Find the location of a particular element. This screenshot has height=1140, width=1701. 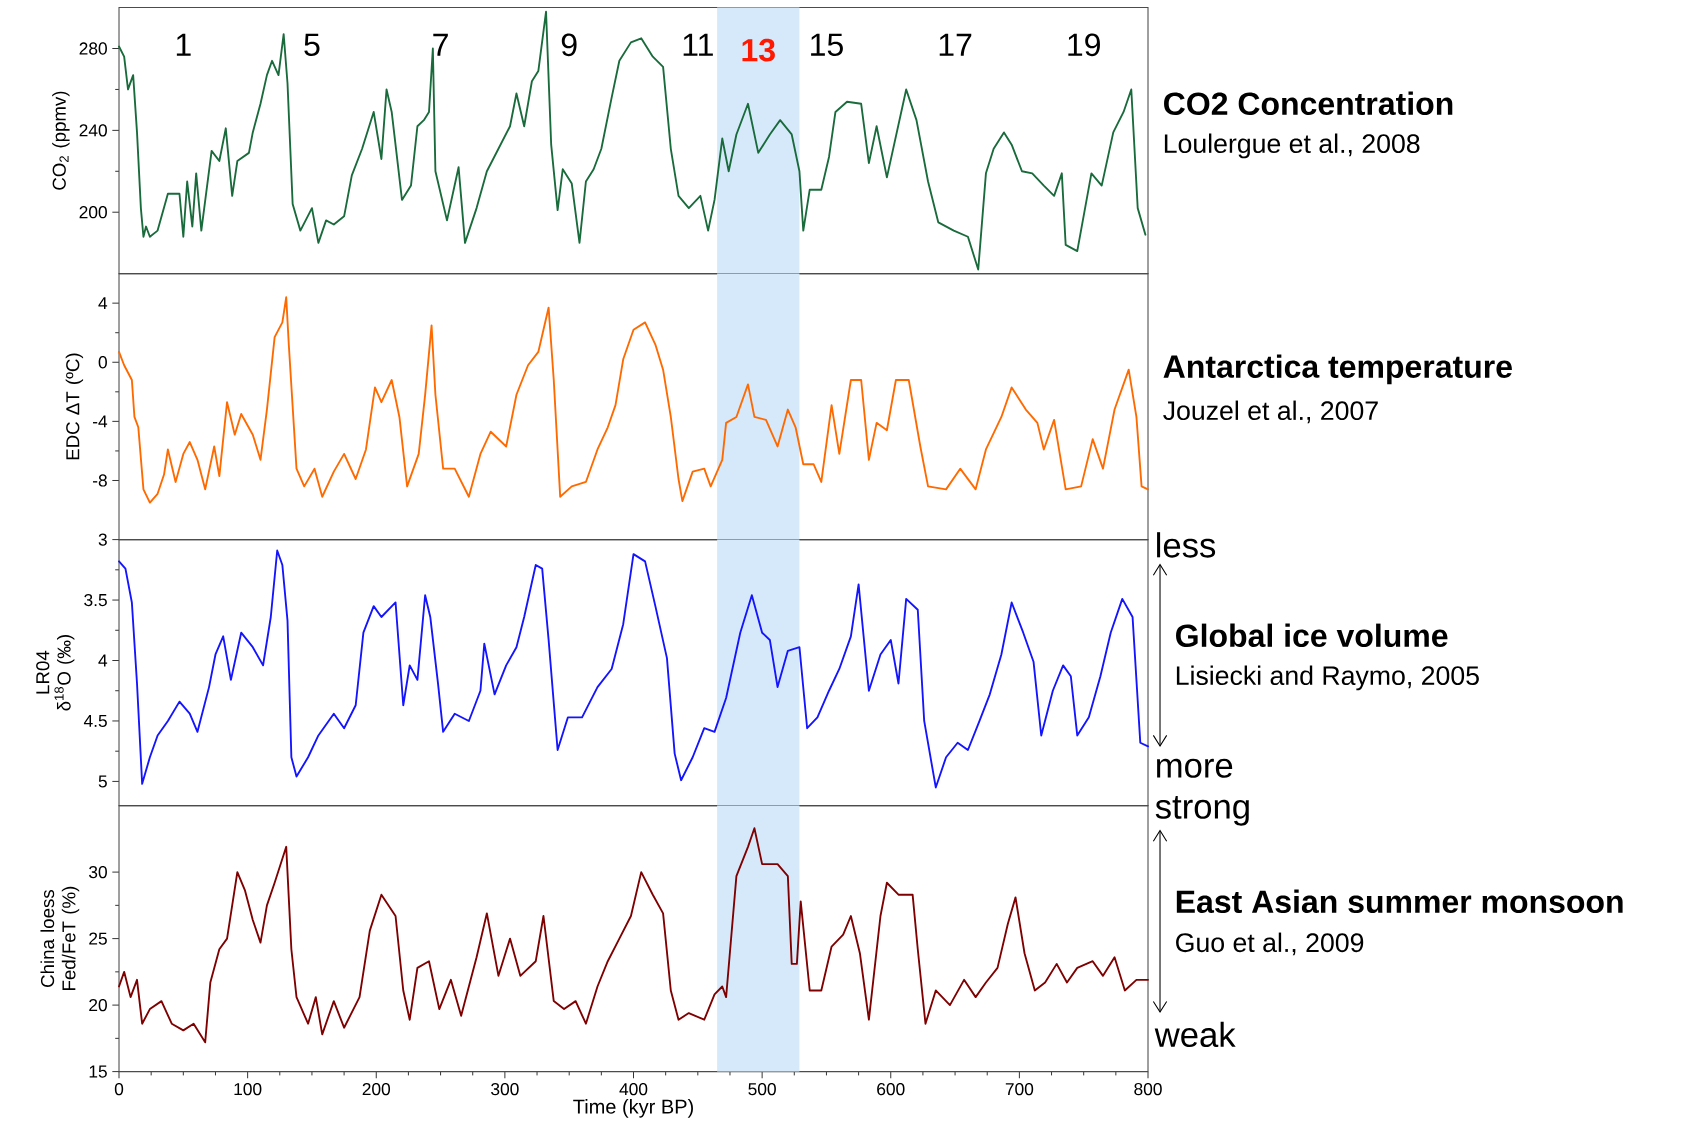

x-tick-label: 500 is located at coordinates (762, 1089).